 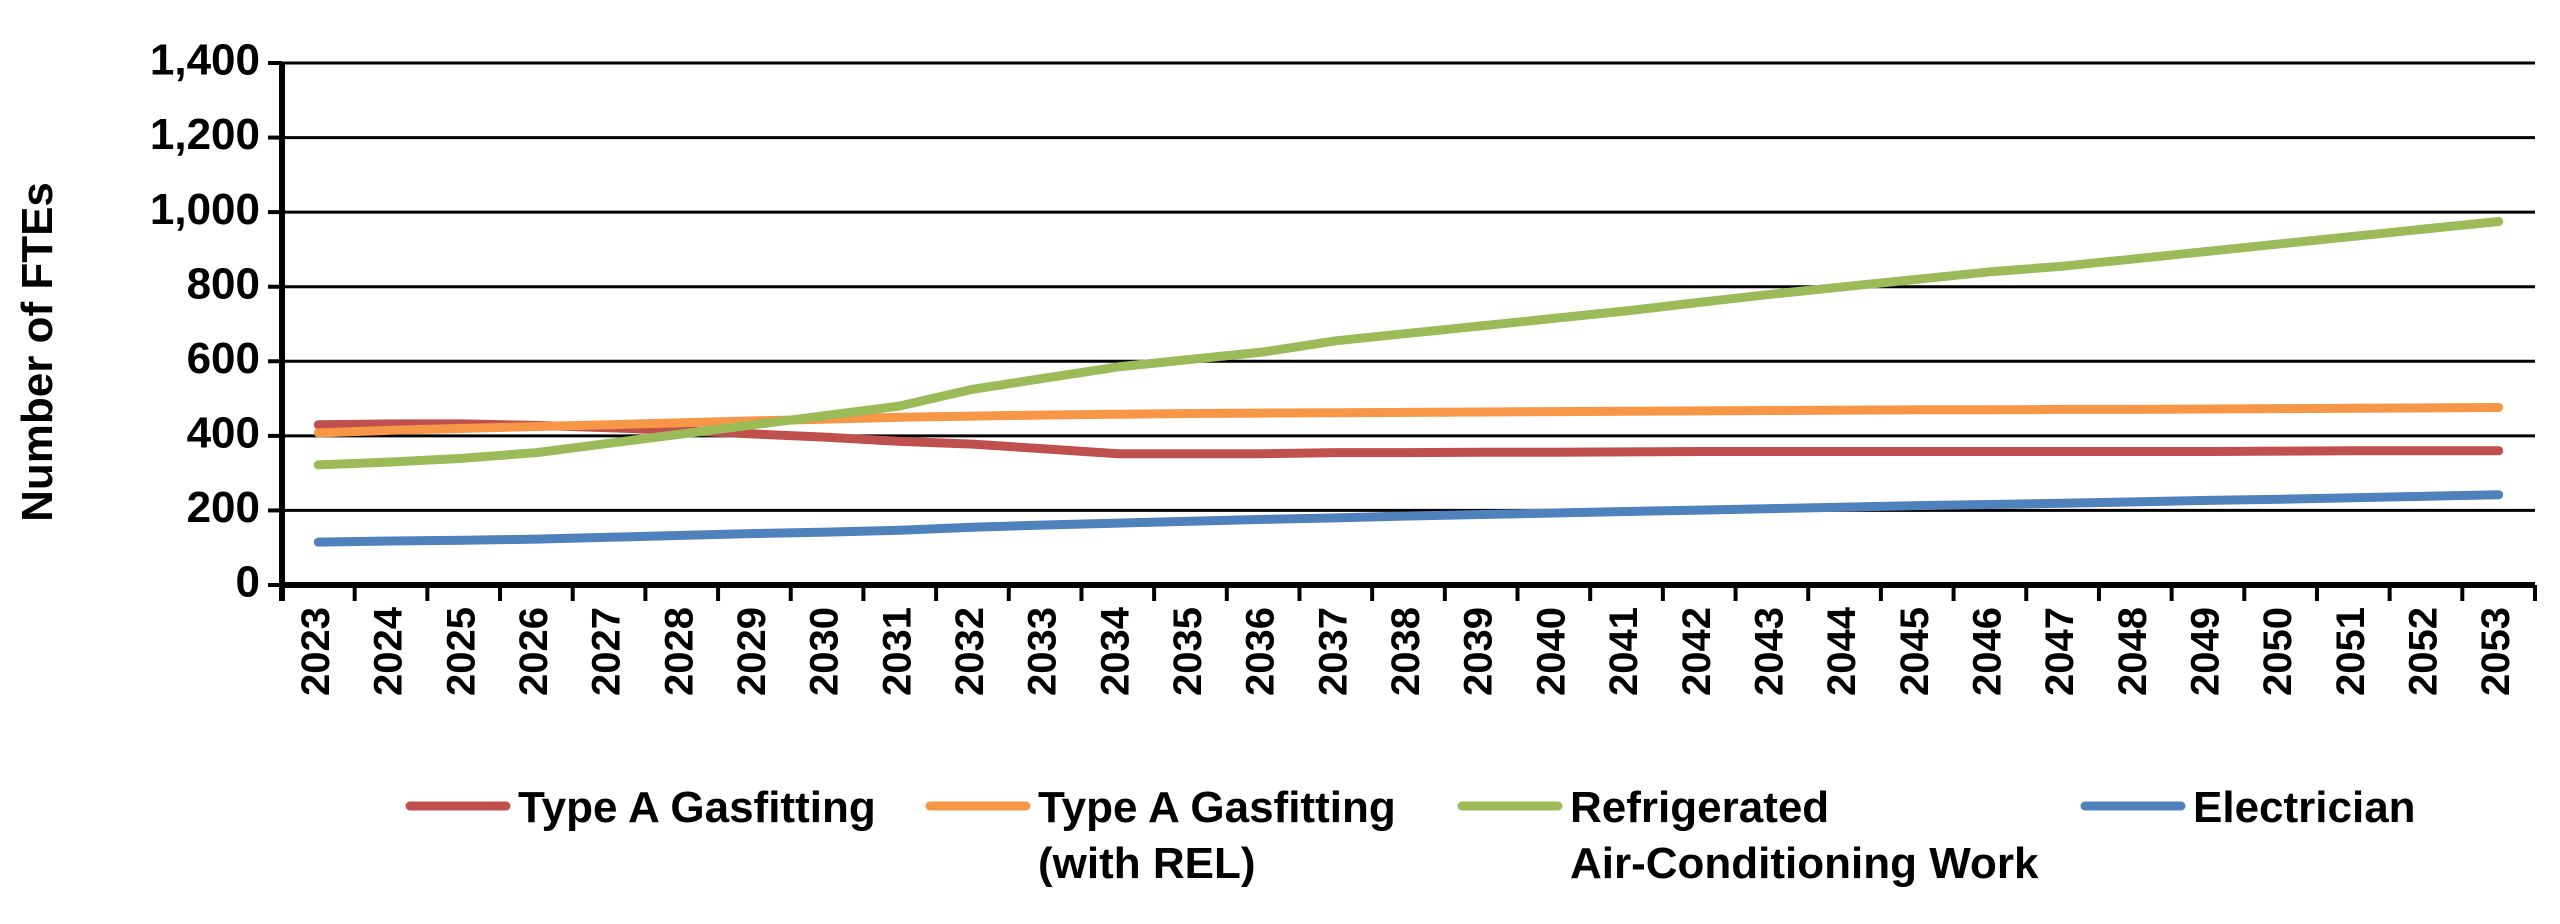 I want to click on x-tick-label: 2053, so click(x=2496, y=651).